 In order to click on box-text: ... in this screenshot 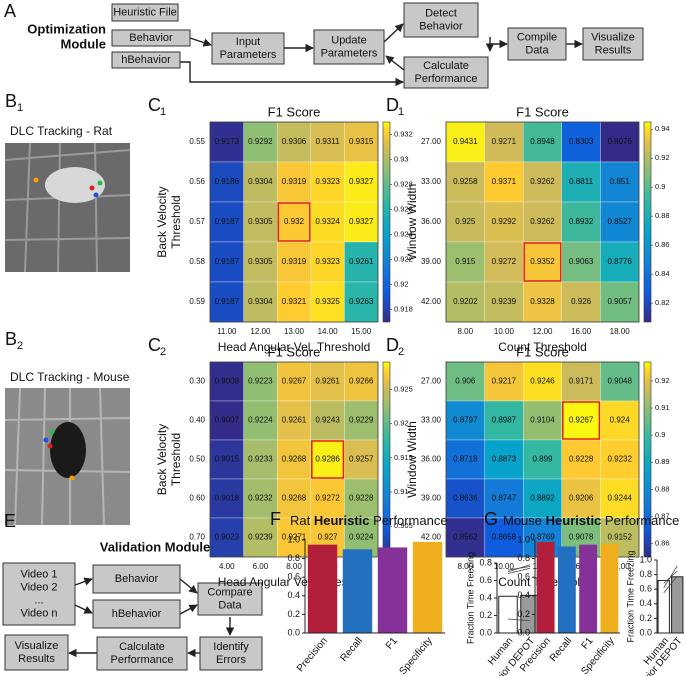, I will do `click(38, 600)`.